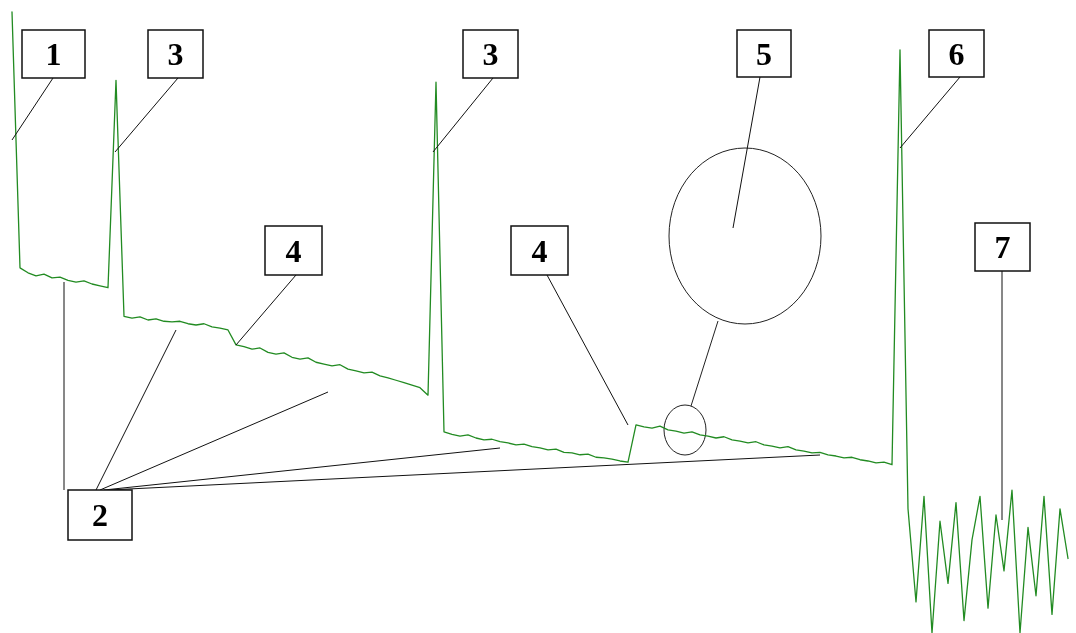 This screenshot has width=1076, height=633. Describe the element at coordinates (956, 53) in the screenshot. I see `annotation: 6` at that location.